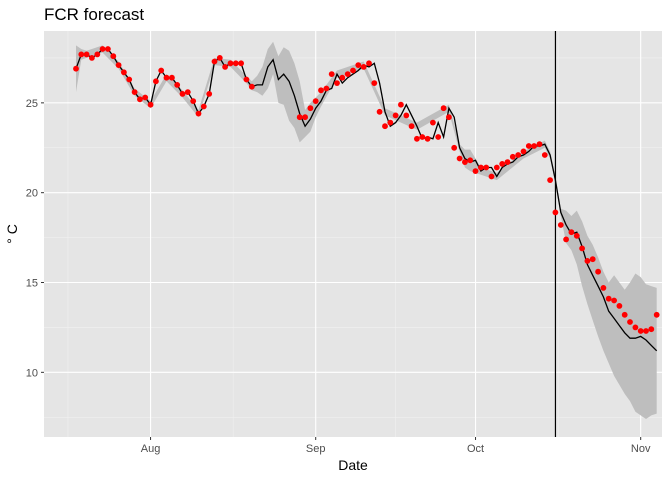 This screenshot has width=672, height=480. I want to click on x-tick-label: Oct, so click(475, 449).